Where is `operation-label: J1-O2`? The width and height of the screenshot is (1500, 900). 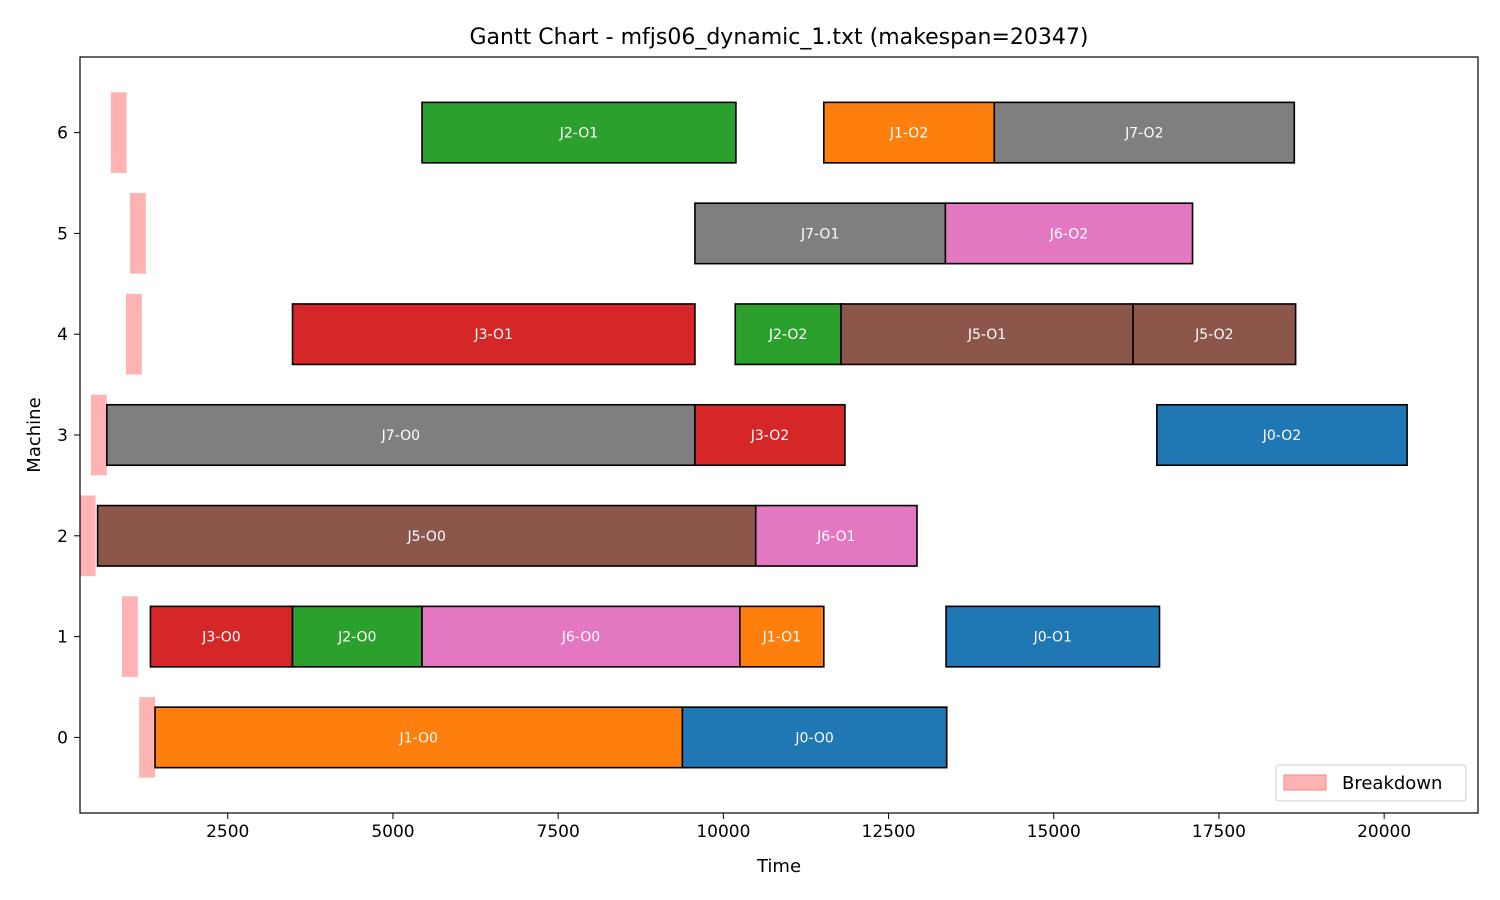 operation-label: J1-O2 is located at coordinates (908, 134).